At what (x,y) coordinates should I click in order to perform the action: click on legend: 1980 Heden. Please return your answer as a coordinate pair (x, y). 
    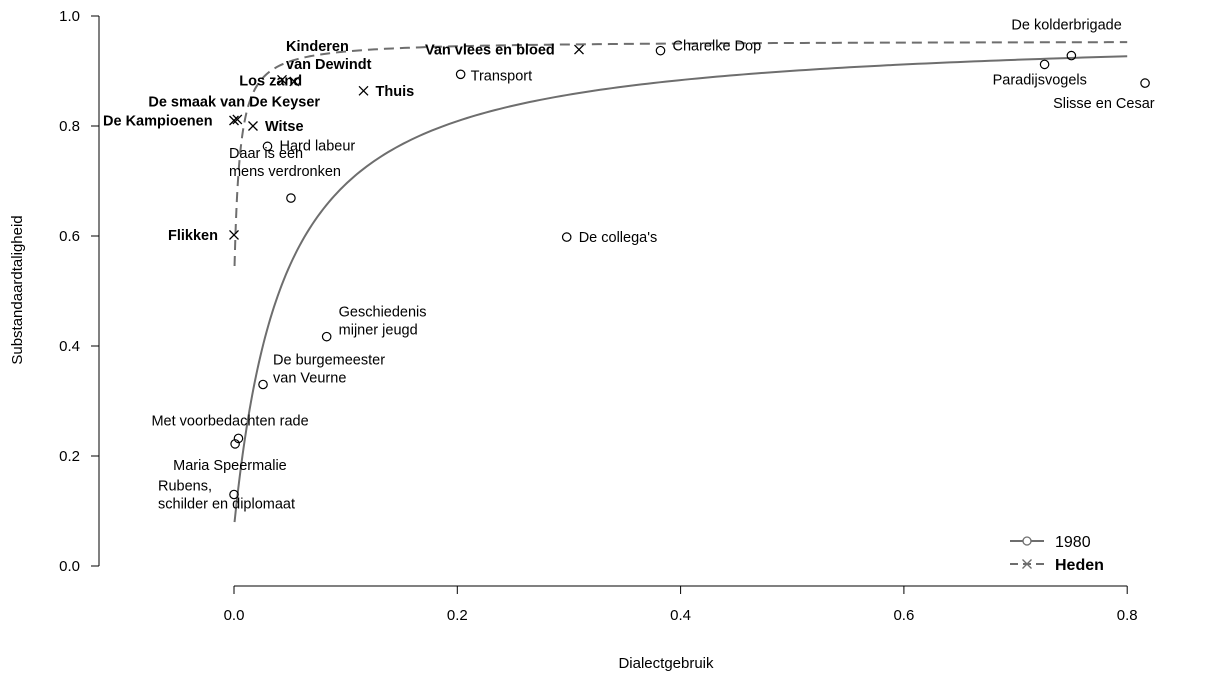
    Looking at the image, I should click on (1057, 554).